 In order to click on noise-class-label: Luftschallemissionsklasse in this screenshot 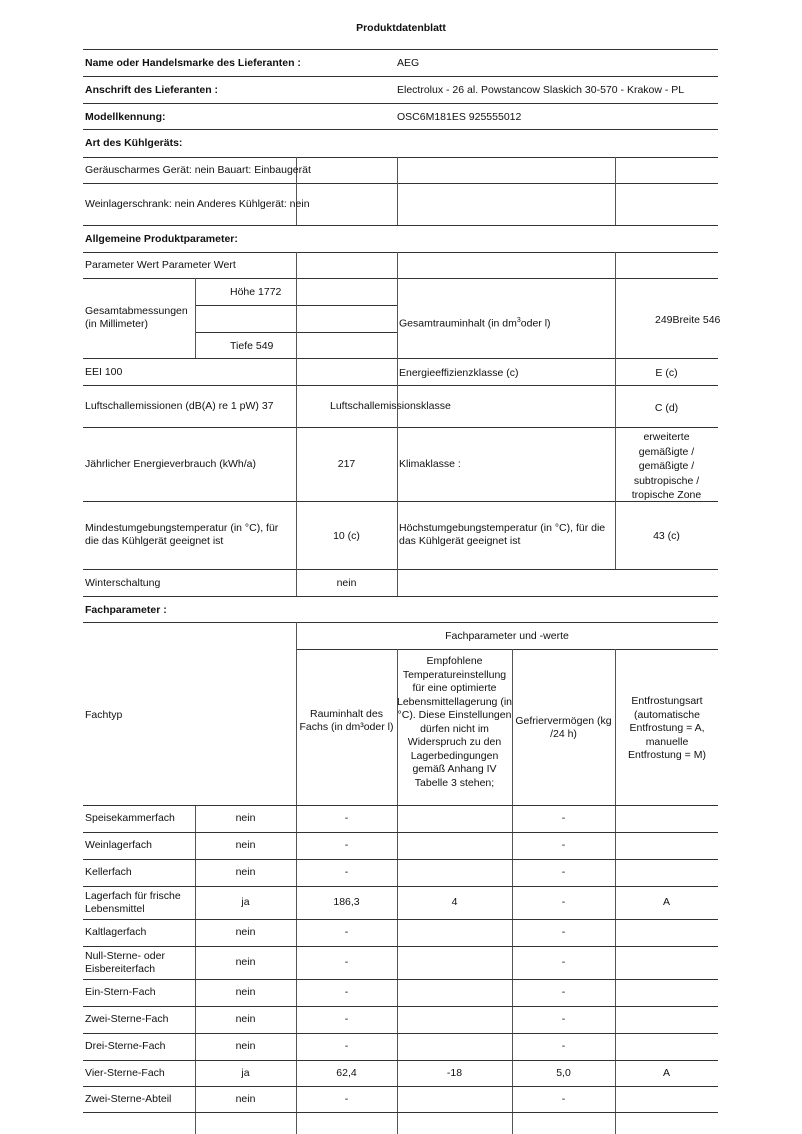, I will do `click(390, 406)`.